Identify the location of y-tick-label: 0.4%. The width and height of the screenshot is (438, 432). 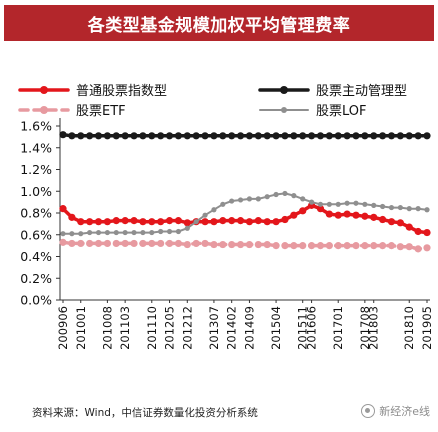
(36, 256).